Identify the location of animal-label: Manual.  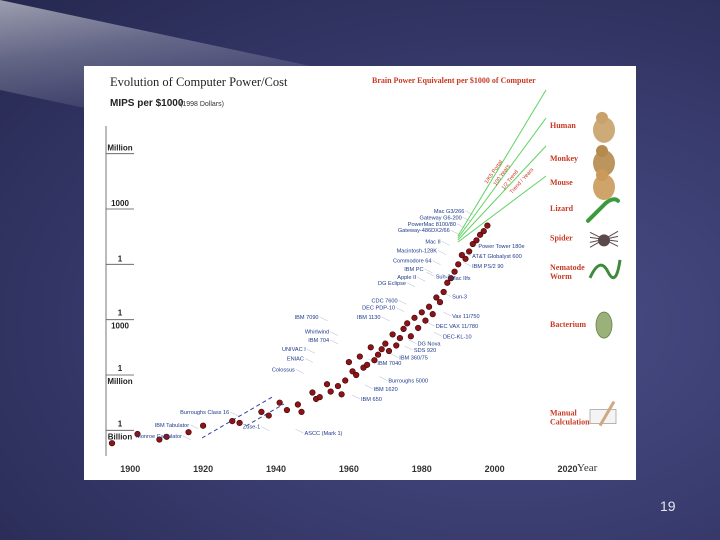
(563, 413).